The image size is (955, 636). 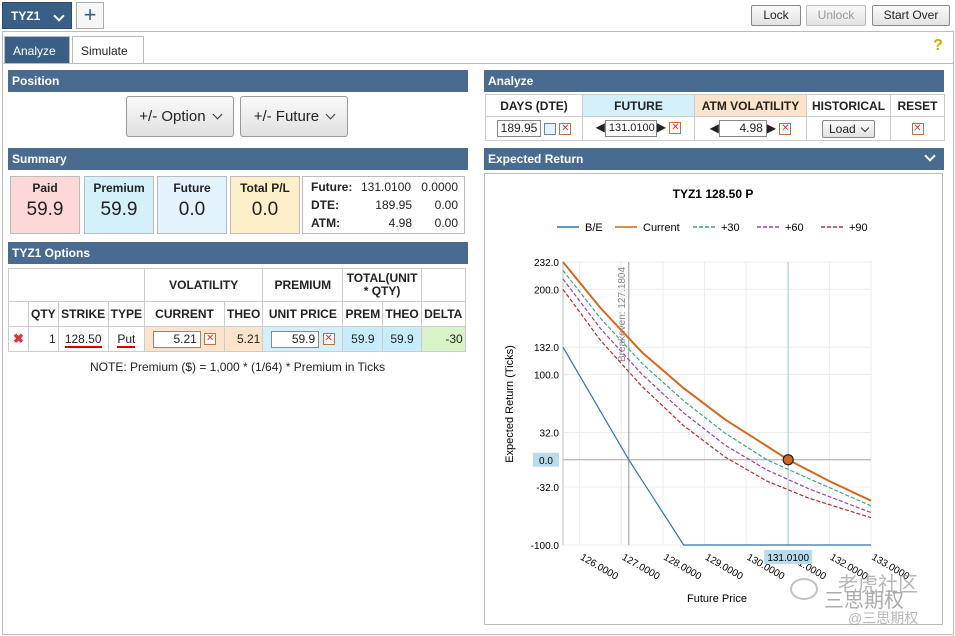 I want to click on current-vol-input: 5.21, so click(x=176, y=339).